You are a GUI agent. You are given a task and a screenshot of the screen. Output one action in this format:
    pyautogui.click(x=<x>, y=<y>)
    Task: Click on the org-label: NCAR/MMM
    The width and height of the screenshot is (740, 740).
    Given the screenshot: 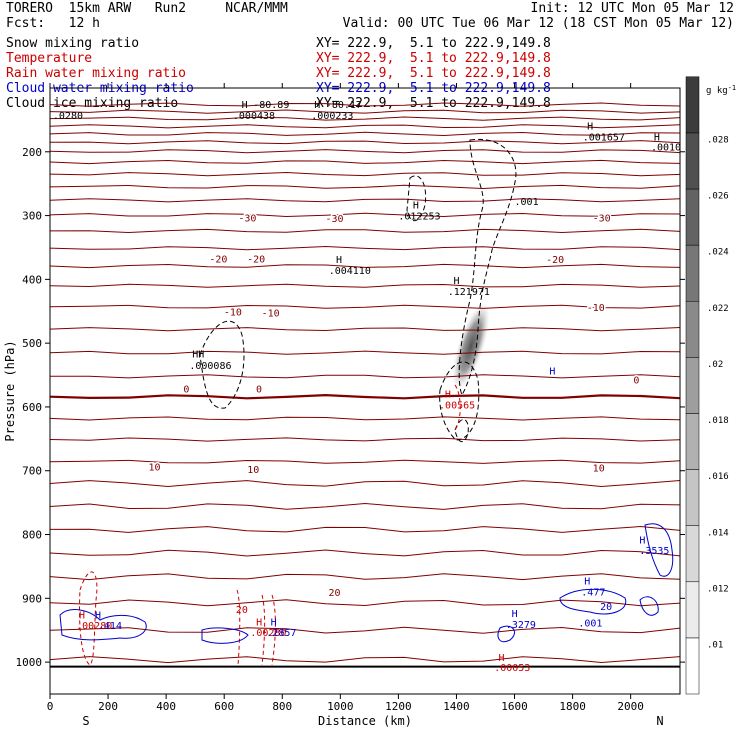 What is the action you would take?
    pyautogui.click(x=256, y=8)
    